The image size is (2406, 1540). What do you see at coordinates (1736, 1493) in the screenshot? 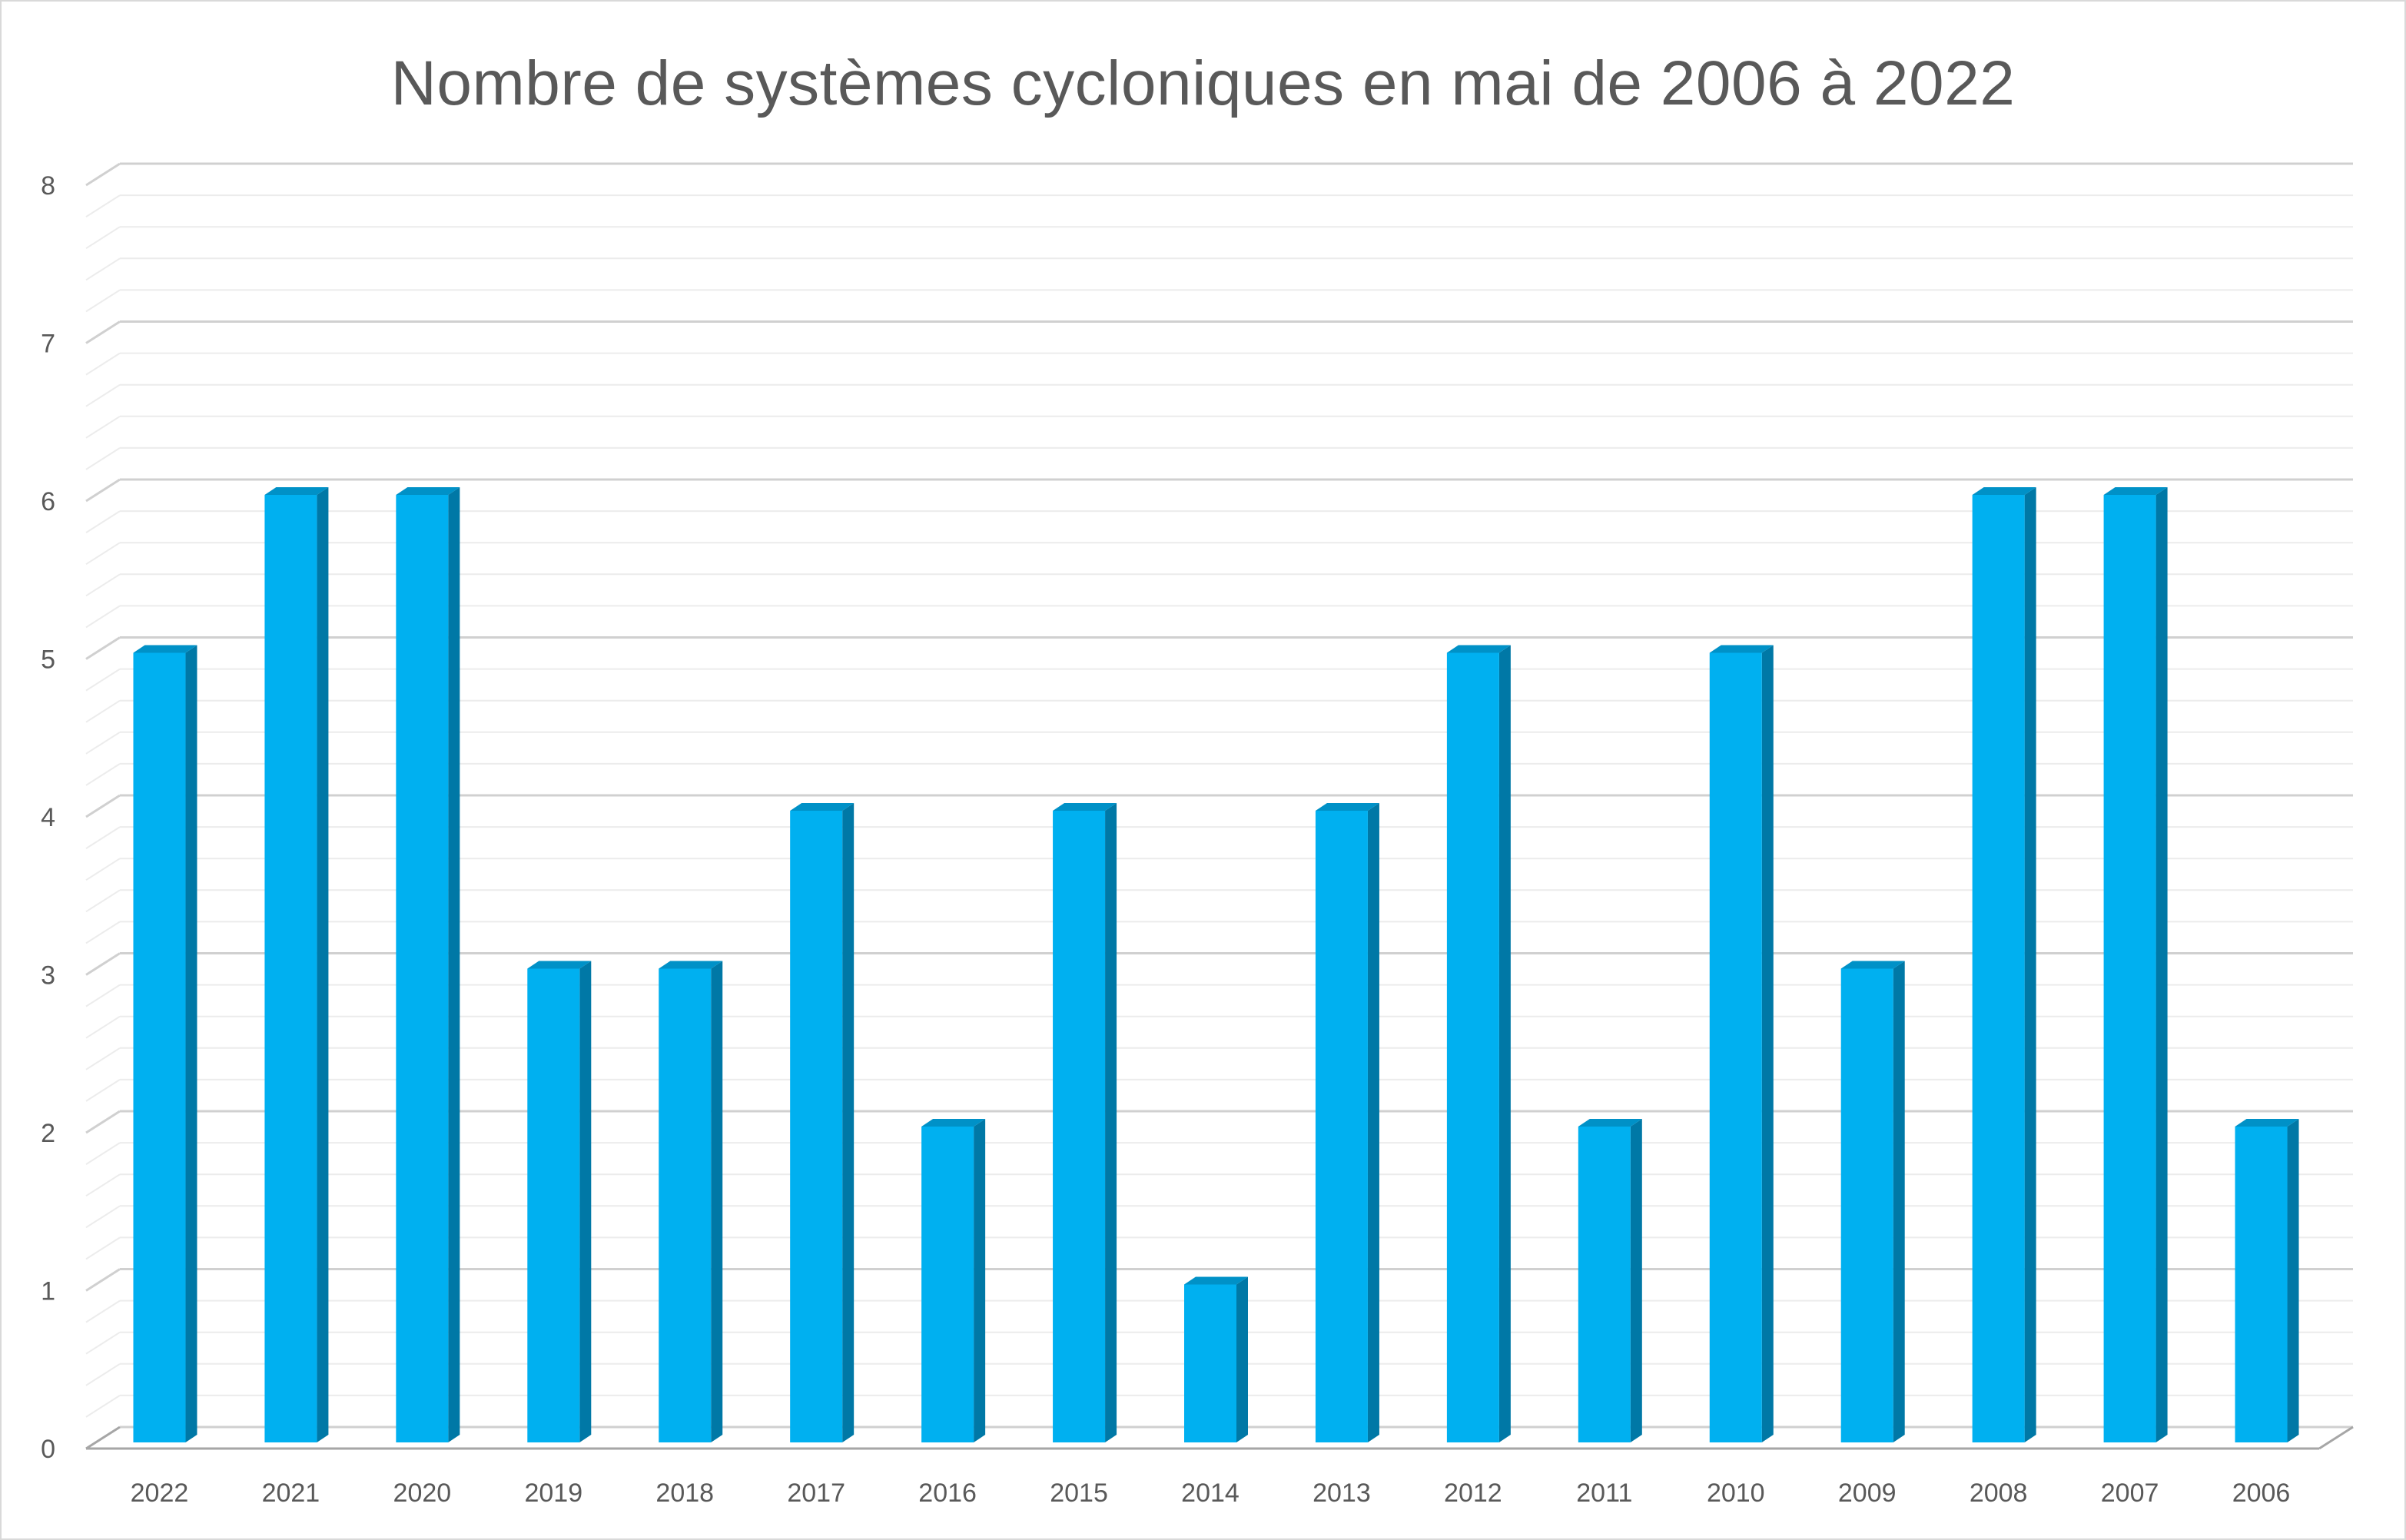
I see `x-tick-label: 2010` at bounding box center [1736, 1493].